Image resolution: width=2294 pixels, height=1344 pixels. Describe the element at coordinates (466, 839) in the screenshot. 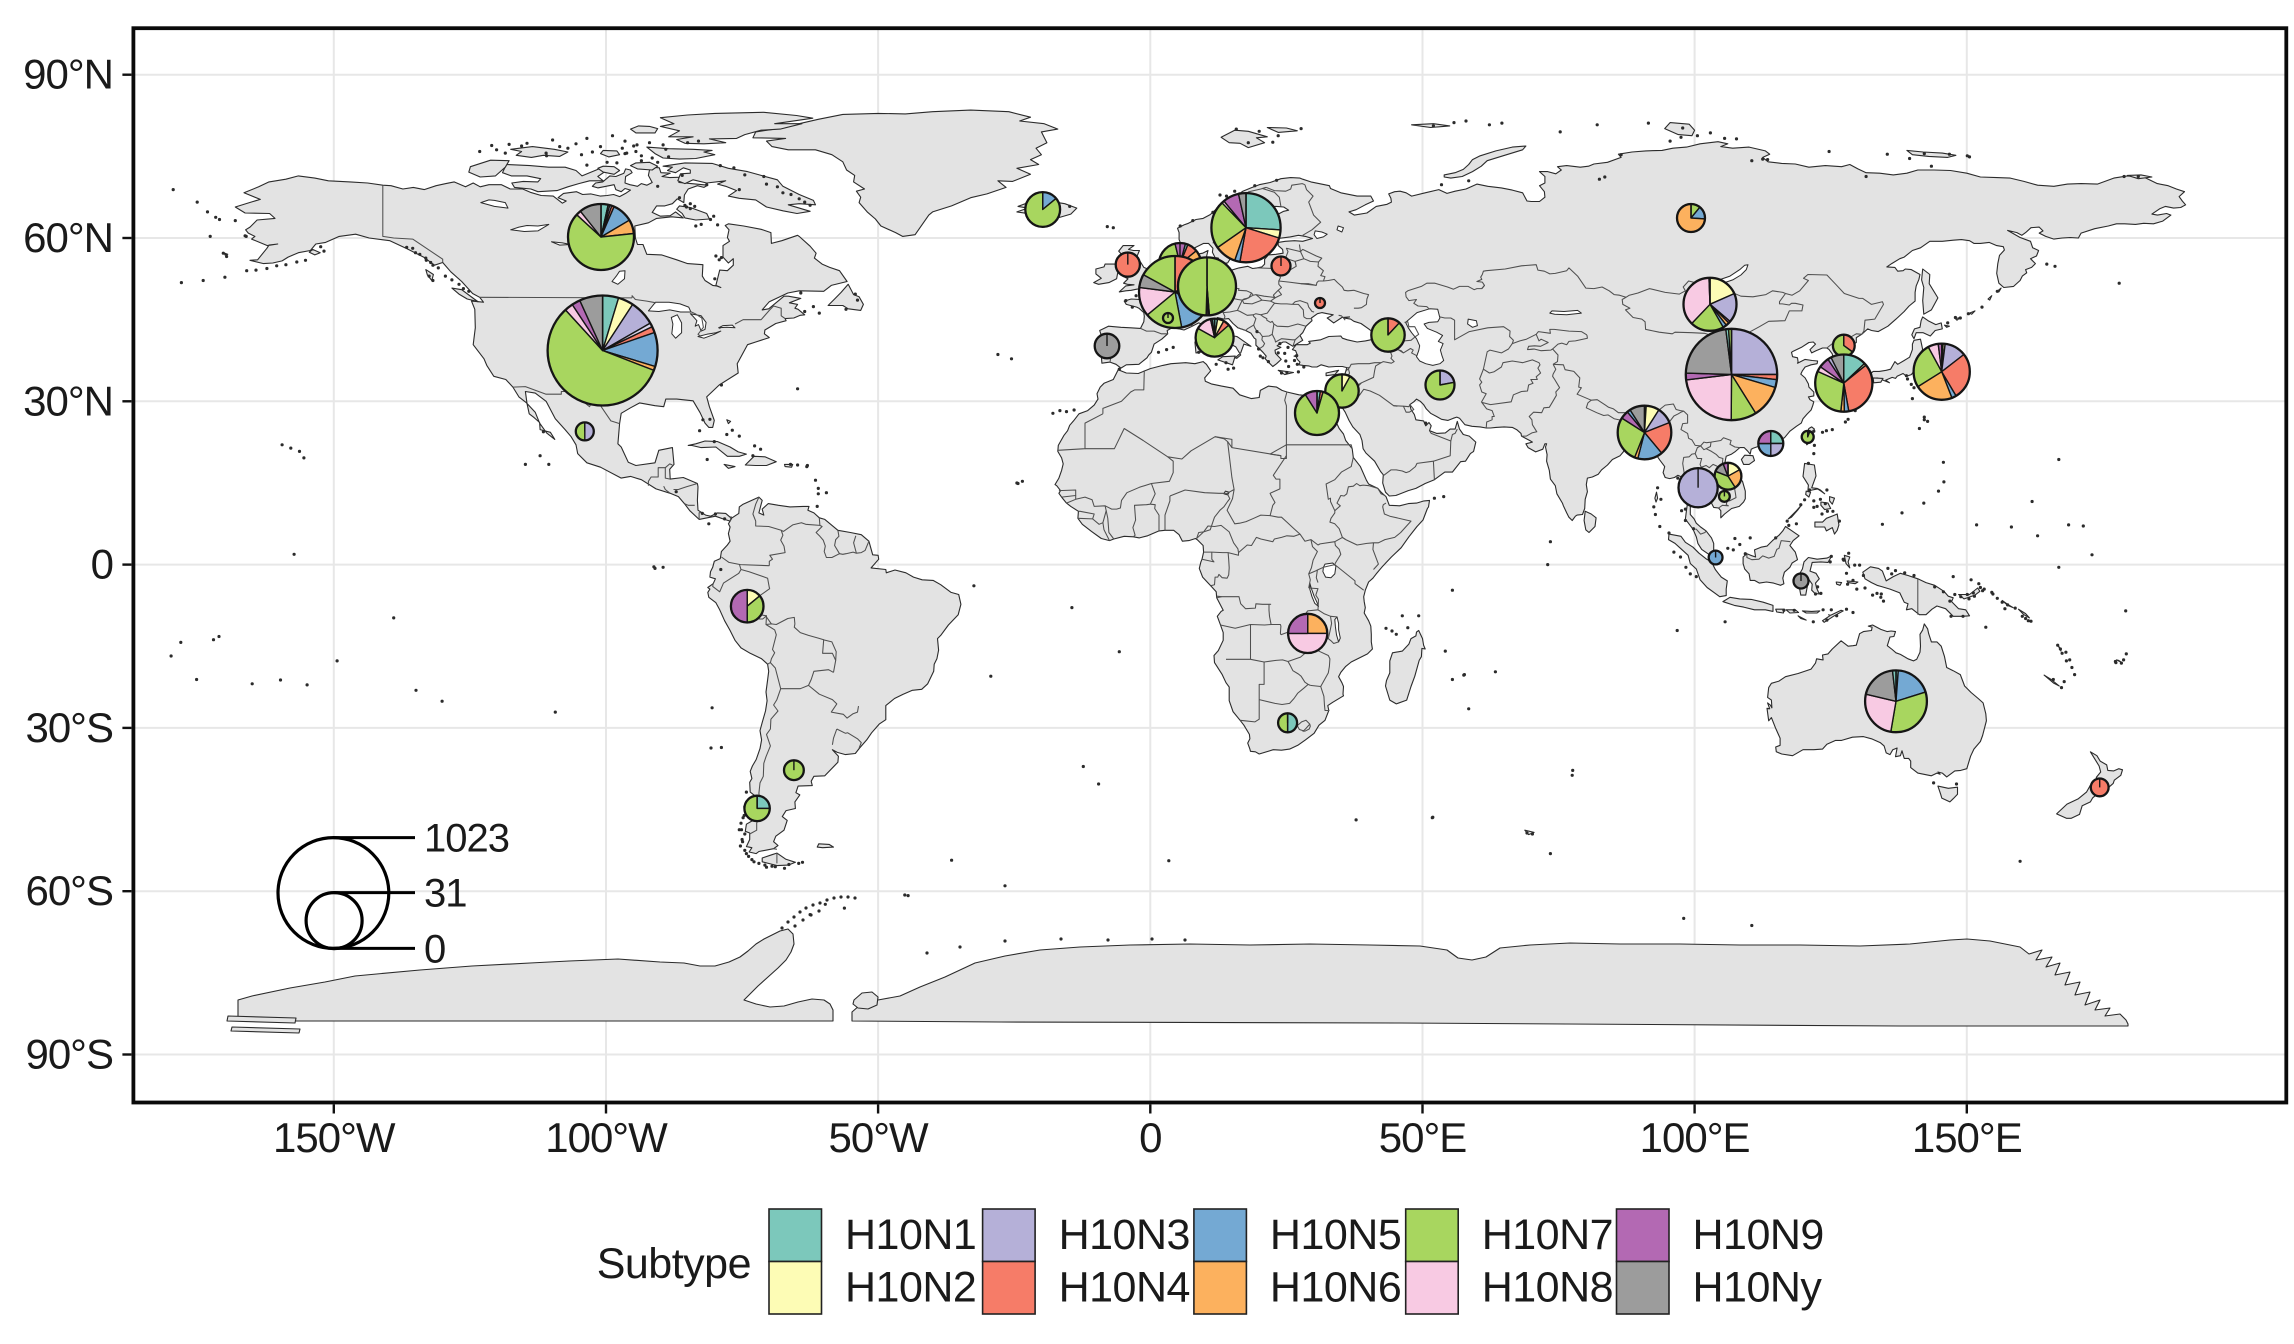

I see `svg-text: 1023` at that location.